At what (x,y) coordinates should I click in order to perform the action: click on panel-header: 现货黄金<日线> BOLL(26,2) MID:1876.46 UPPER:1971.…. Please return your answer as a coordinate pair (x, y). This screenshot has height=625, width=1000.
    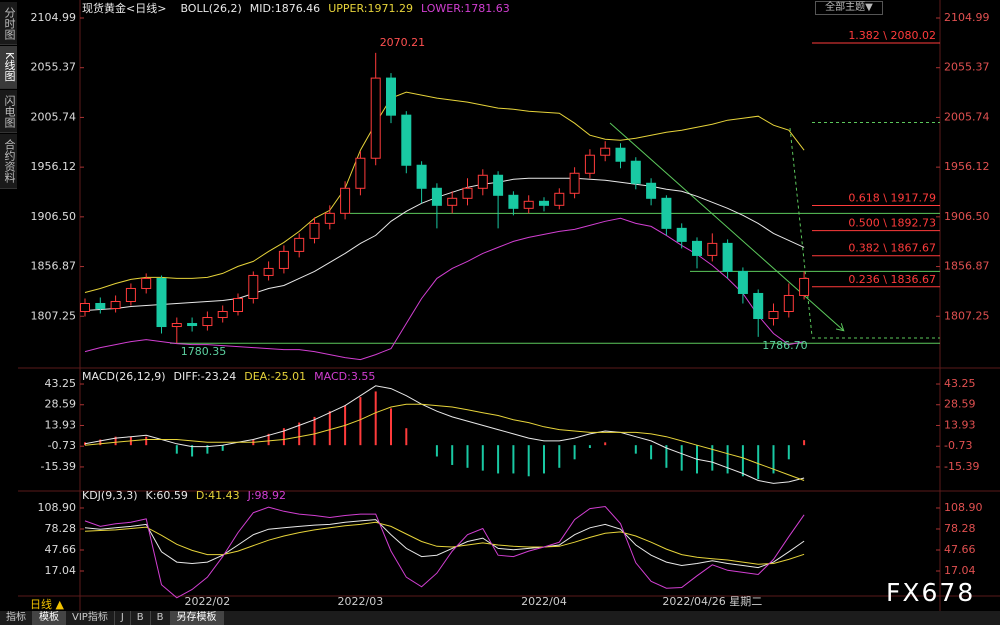
    Looking at the image, I should click on (296, 8).